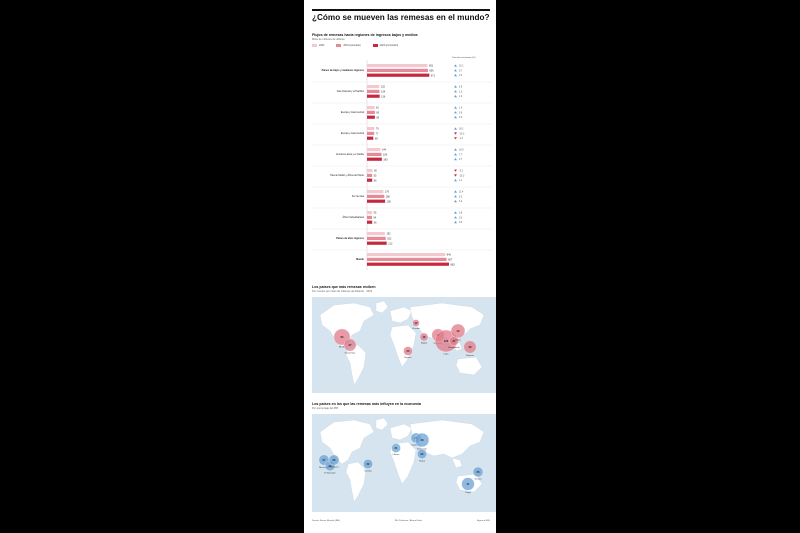 The width and height of the screenshot is (800, 533). Describe the element at coordinates (461, 88) in the screenshot. I see `growth-value: 5.9` at that location.